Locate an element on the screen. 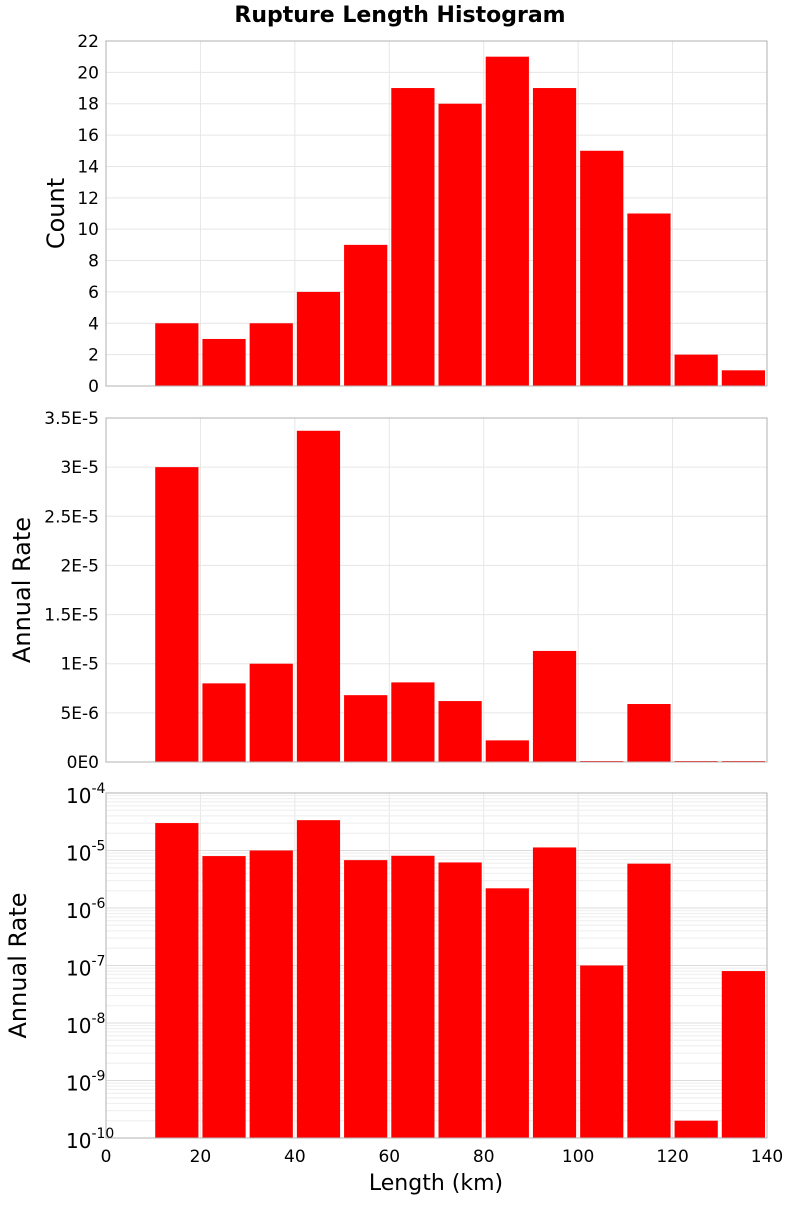 Image resolution: width=800 pixels, height=1205 pixels. x-tick-label: 120 is located at coordinates (672, 1157).